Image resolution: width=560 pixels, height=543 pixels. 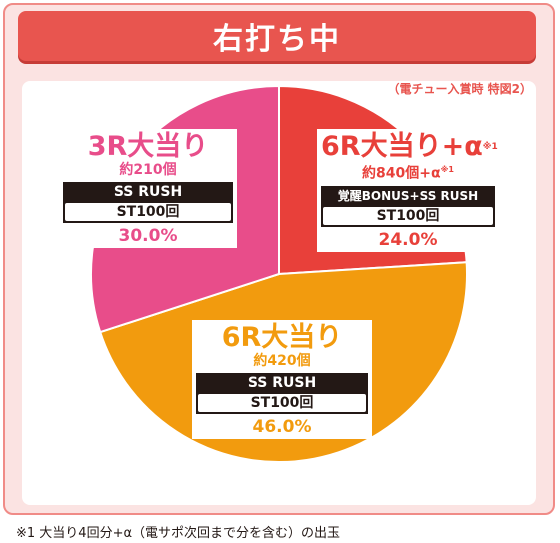 What do you see at coordinates (282, 427) in the screenshot?
I see `slice-percent: 46.0%` at bounding box center [282, 427].